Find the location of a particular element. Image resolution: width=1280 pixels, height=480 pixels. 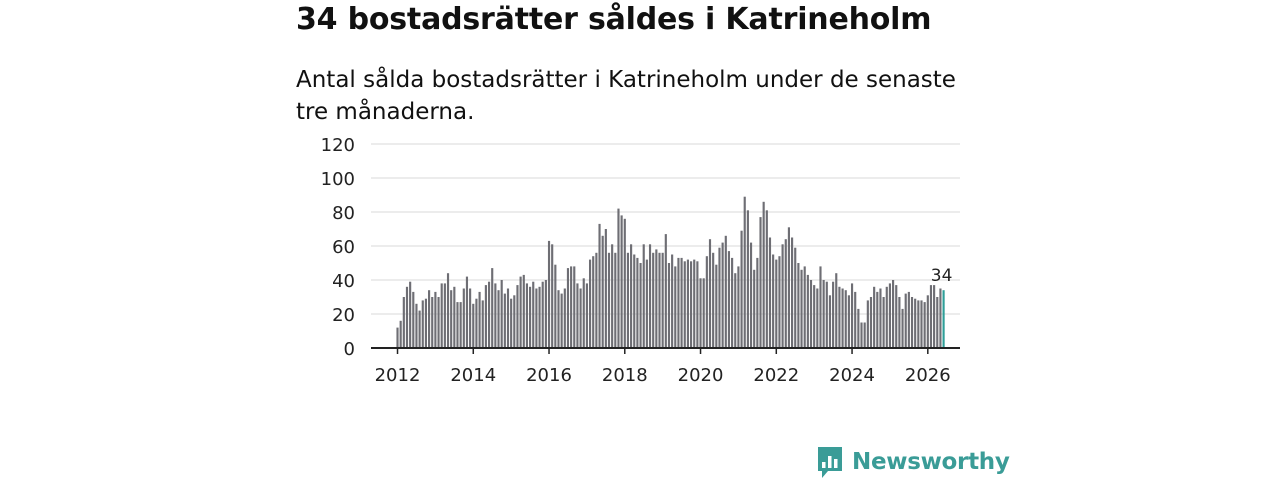

brand-logo: Newsworthy is located at coordinates (913, 462).